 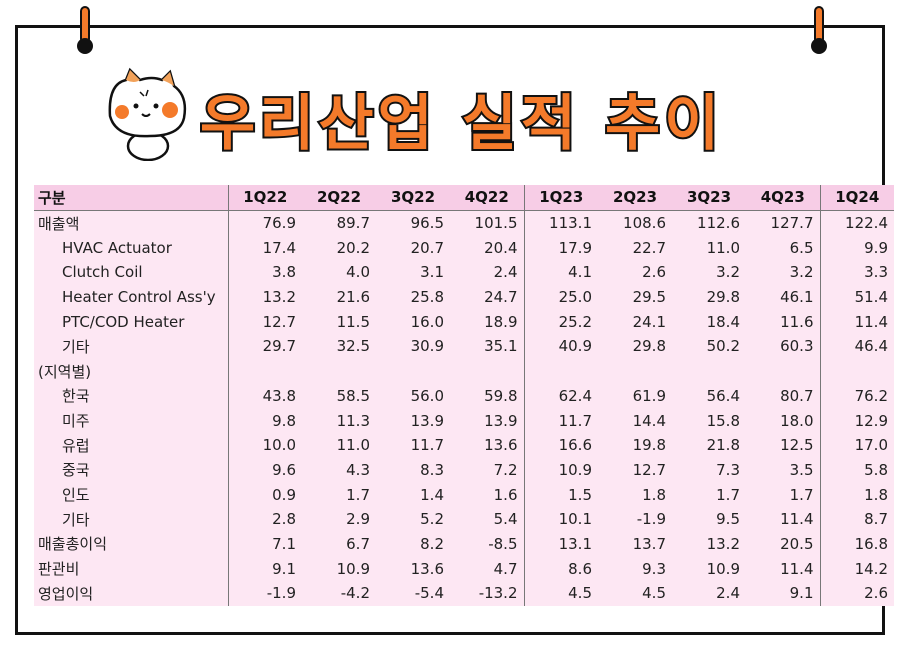 I want to click on cell-value: 46.4, so click(x=856, y=346).